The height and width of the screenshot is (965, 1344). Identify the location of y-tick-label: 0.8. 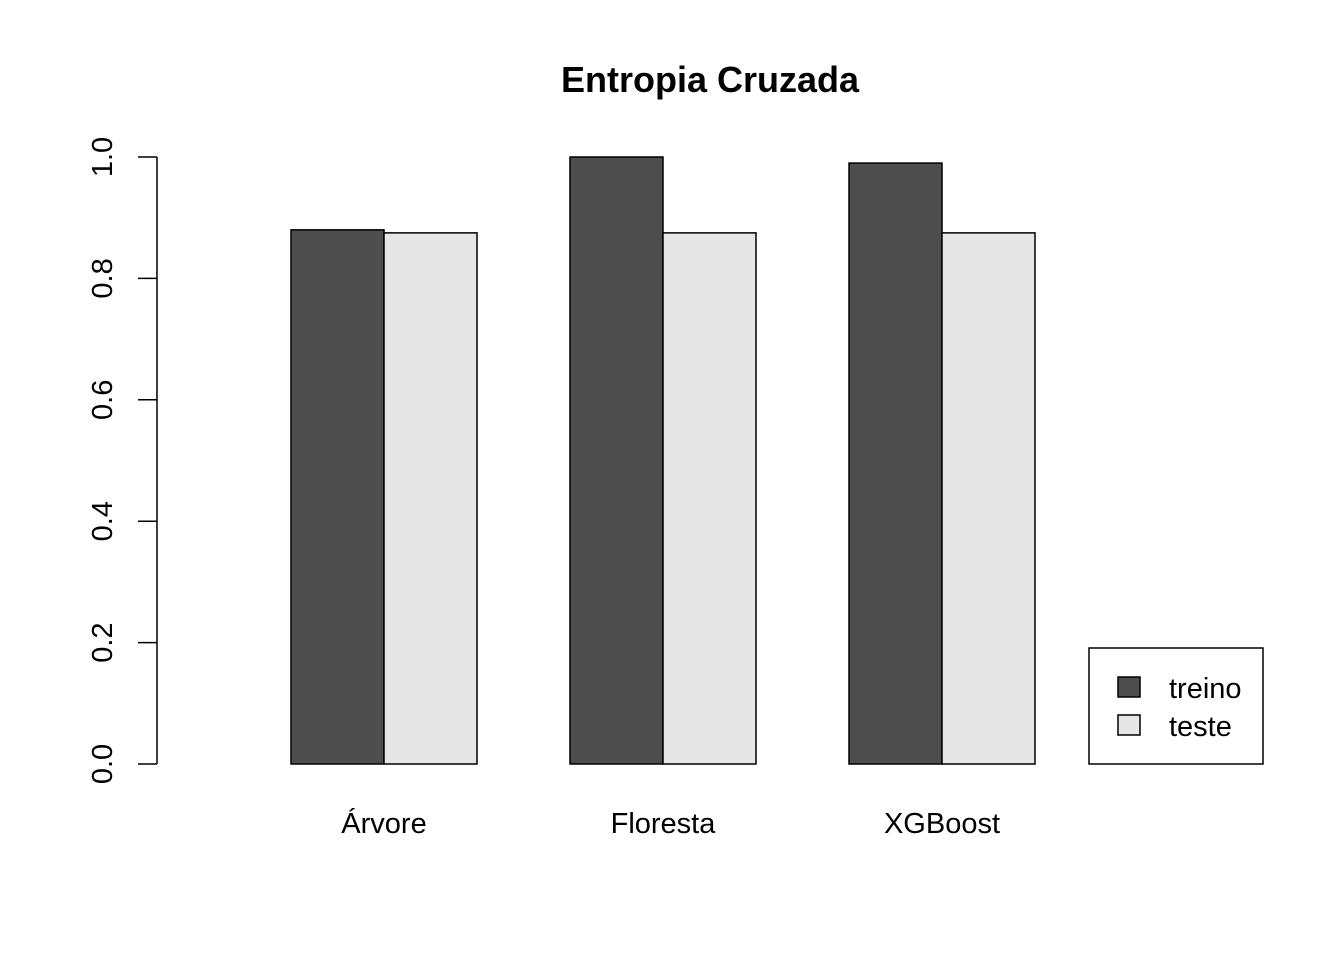
(103, 278).